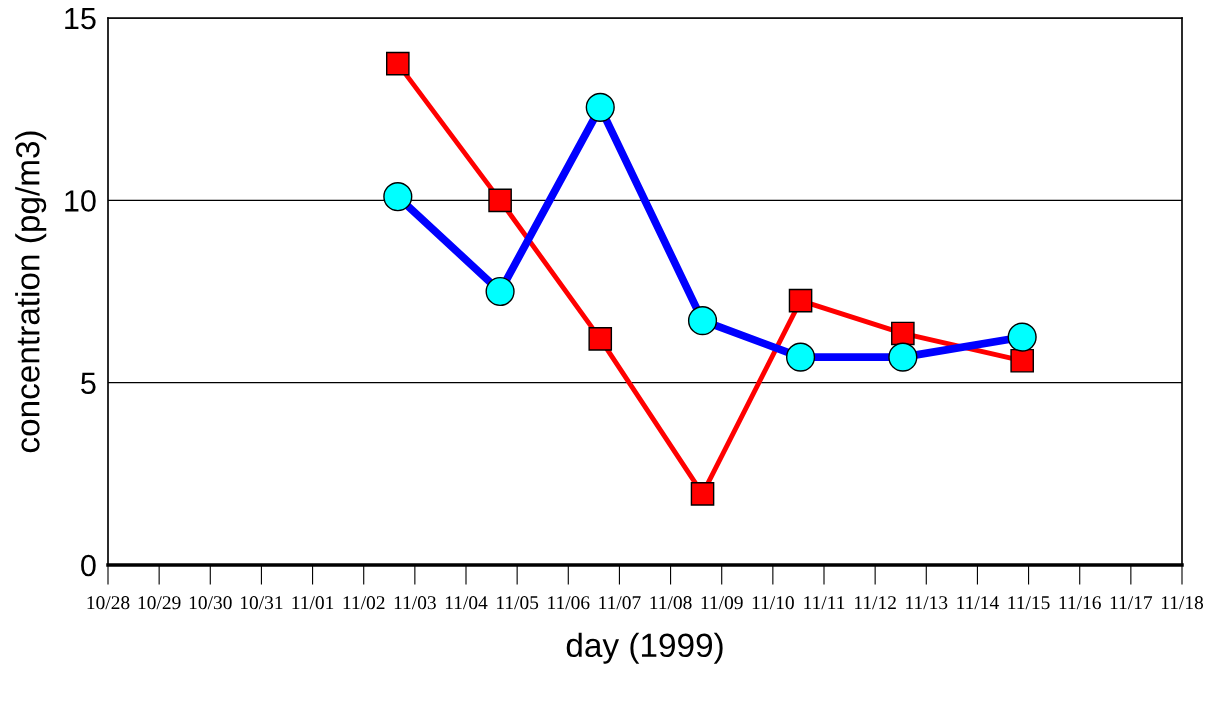 The height and width of the screenshot is (719, 1225). Describe the element at coordinates (88, 565) in the screenshot. I see `y-tick-label: 0` at that location.